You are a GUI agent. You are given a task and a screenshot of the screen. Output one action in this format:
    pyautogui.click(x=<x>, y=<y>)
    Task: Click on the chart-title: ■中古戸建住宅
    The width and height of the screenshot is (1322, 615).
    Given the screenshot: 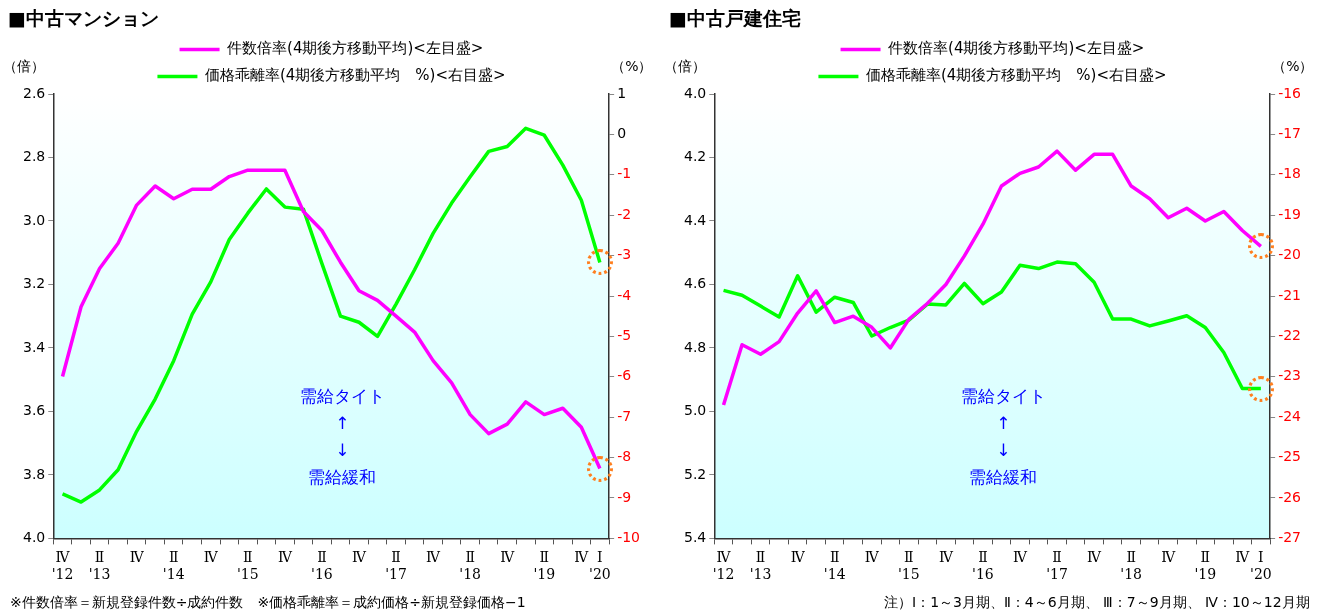 What is the action you would take?
    pyautogui.click(x=735, y=18)
    